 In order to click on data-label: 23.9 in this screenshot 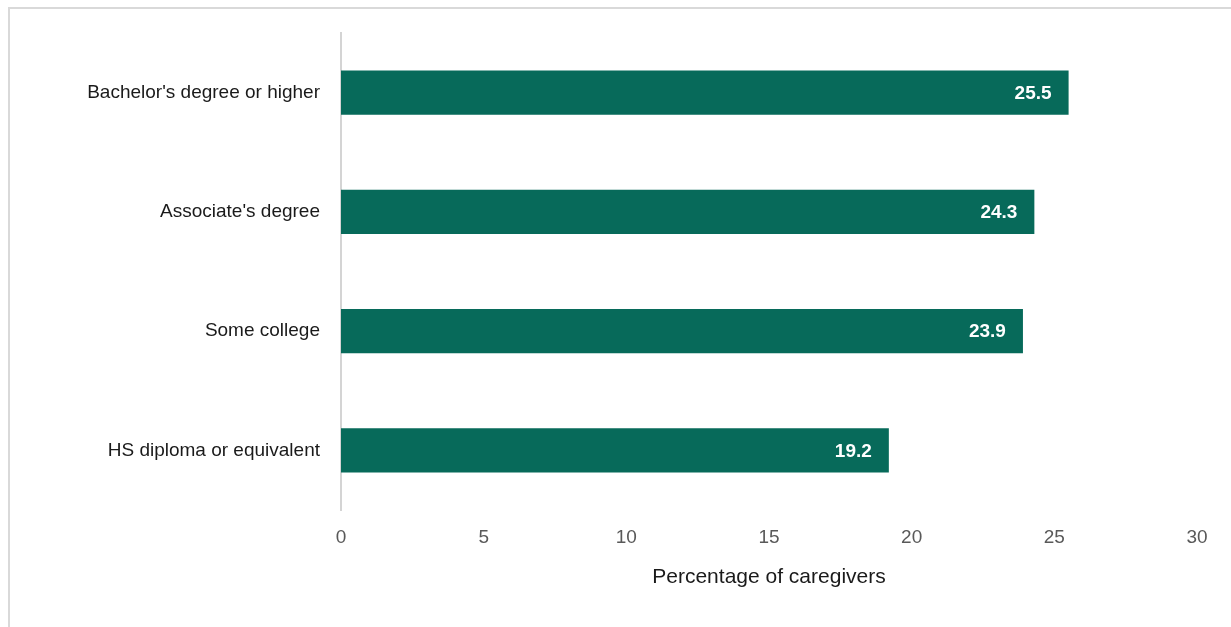, I will do `click(987, 331)`.